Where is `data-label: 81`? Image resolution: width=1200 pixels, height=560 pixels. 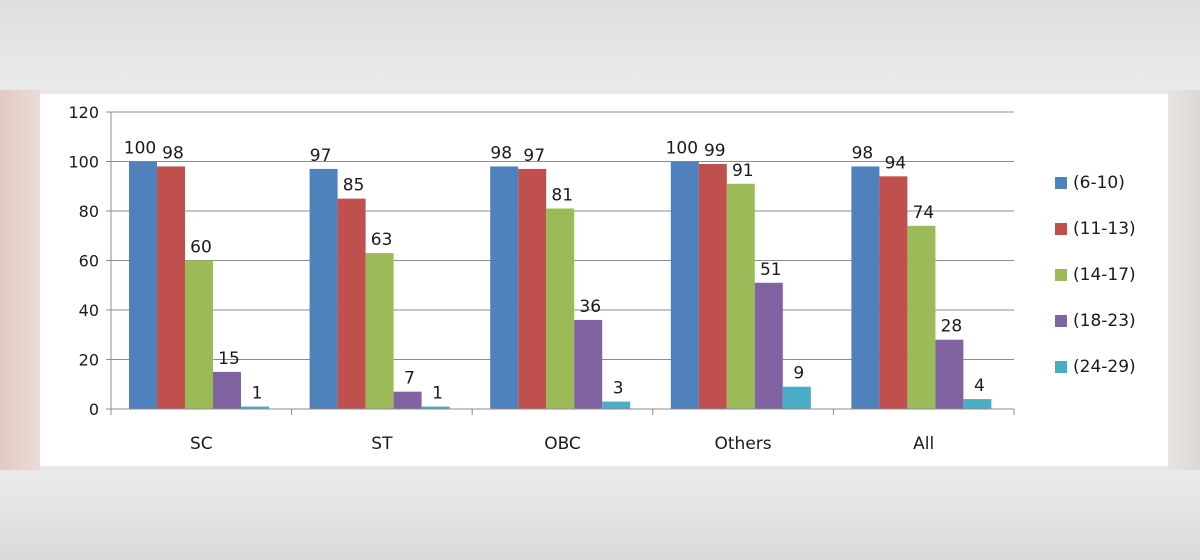
data-label: 81 is located at coordinates (562, 196).